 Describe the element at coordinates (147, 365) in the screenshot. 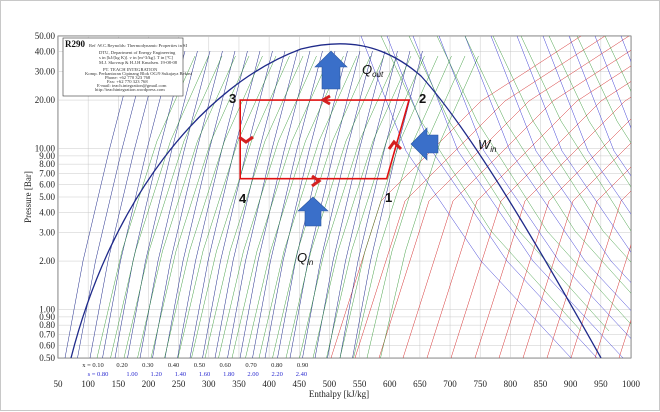

I see `quality-label: 0.30` at that location.